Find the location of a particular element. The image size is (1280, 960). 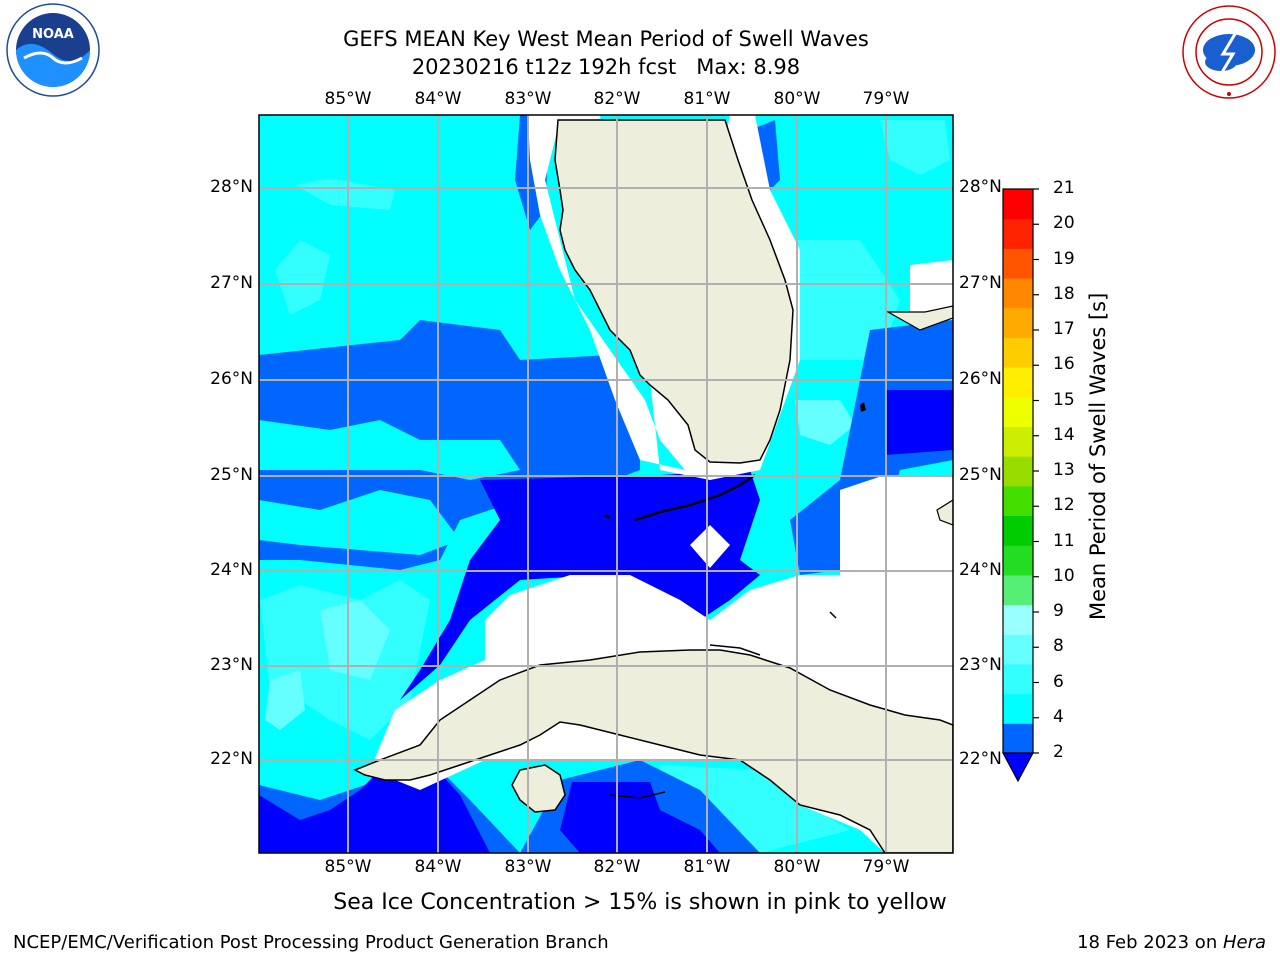

lat-label-left: 22°N is located at coordinates (231, 759).